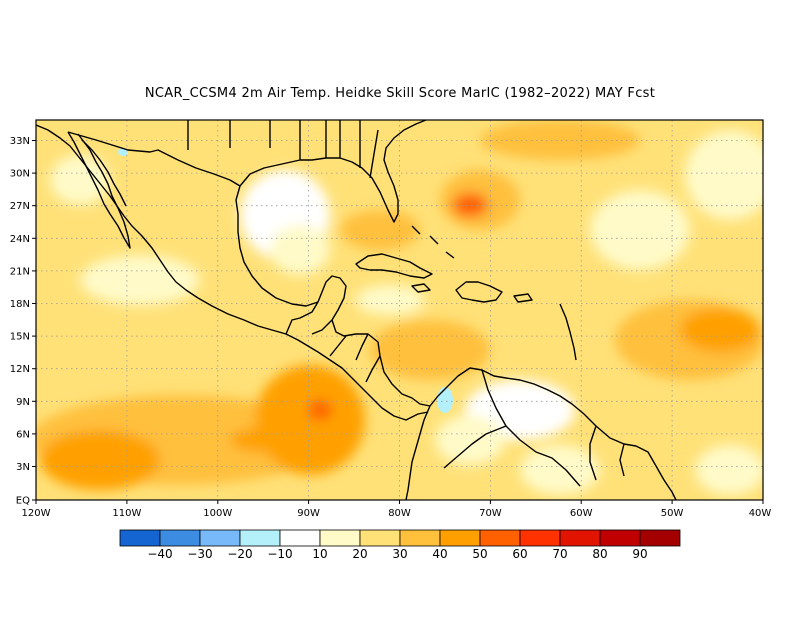  What do you see at coordinates (559, 554) in the screenshot?
I see `colorbar-label: 70` at bounding box center [559, 554].